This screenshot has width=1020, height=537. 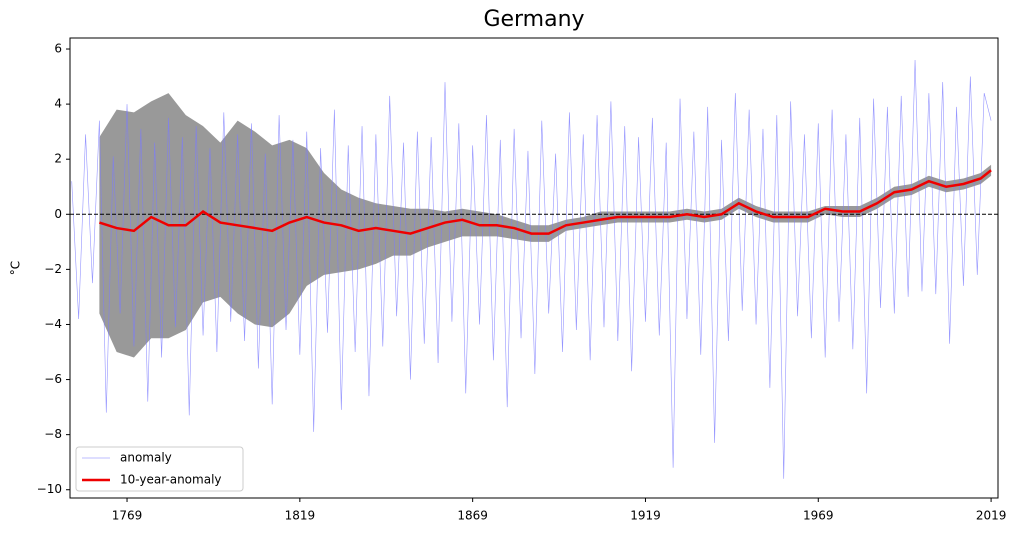 I want to click on legend: anomaly 10-year-anomaly, so click(x=159, y=469).